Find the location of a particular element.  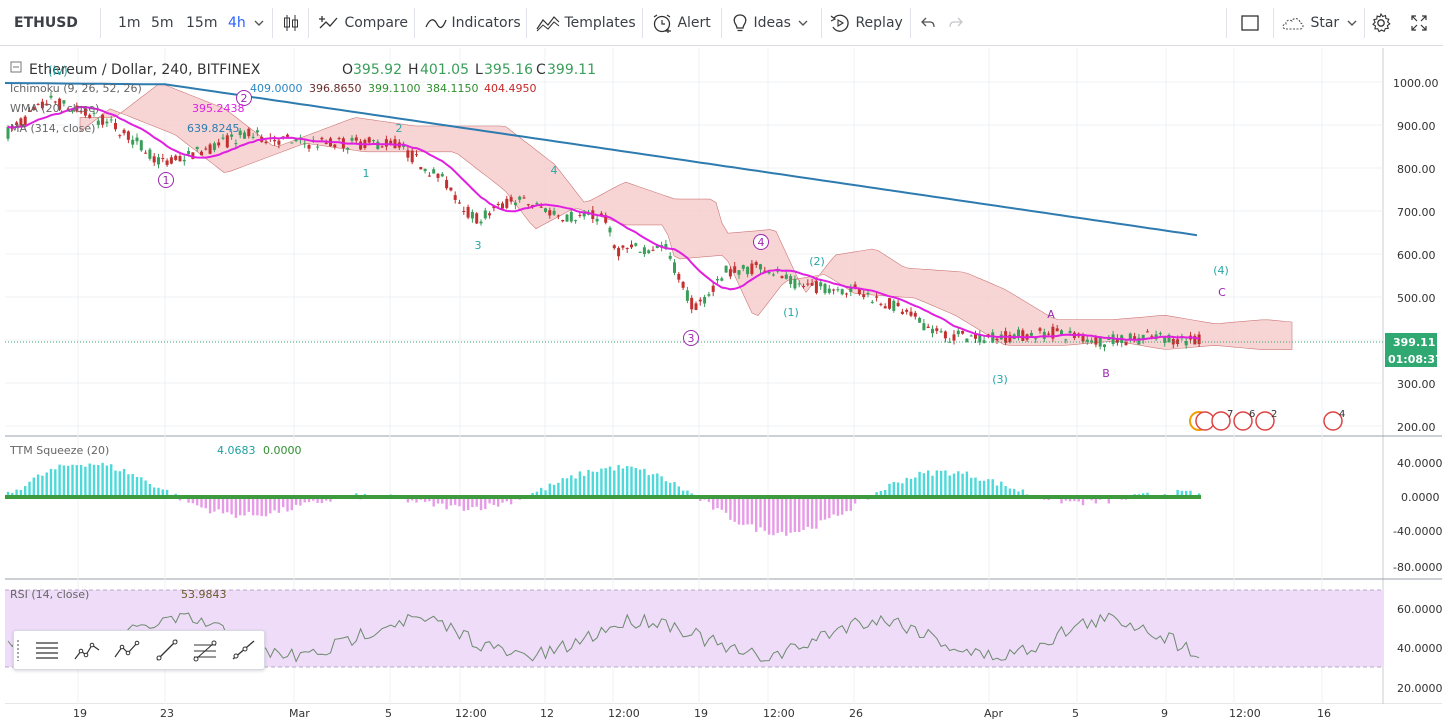

wave-minor-3: (3) is located at coordinates (1000, 379).